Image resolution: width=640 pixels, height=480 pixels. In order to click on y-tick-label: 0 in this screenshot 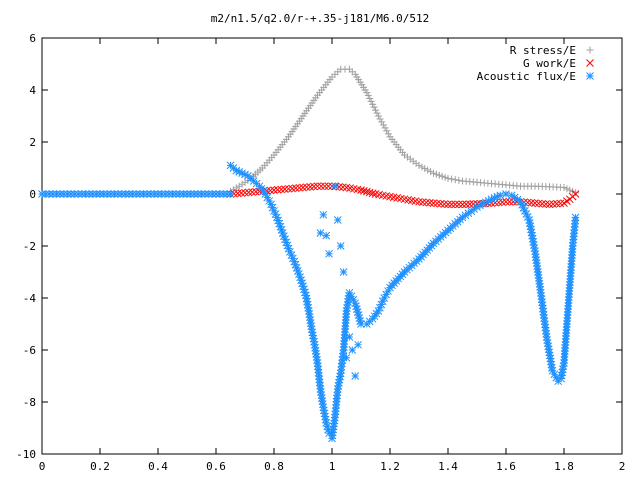, I will do `click(32, 194)`.